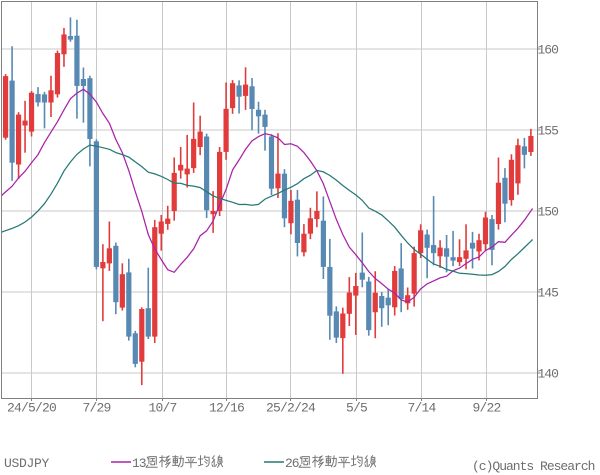  I want to click on svg-text: 5/5, so click(356, 408).